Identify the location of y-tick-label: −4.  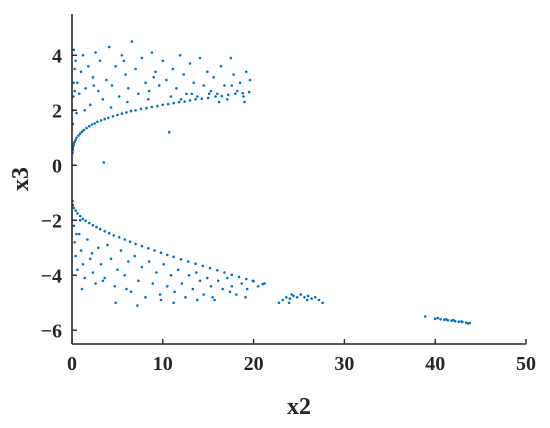
(51, 276).